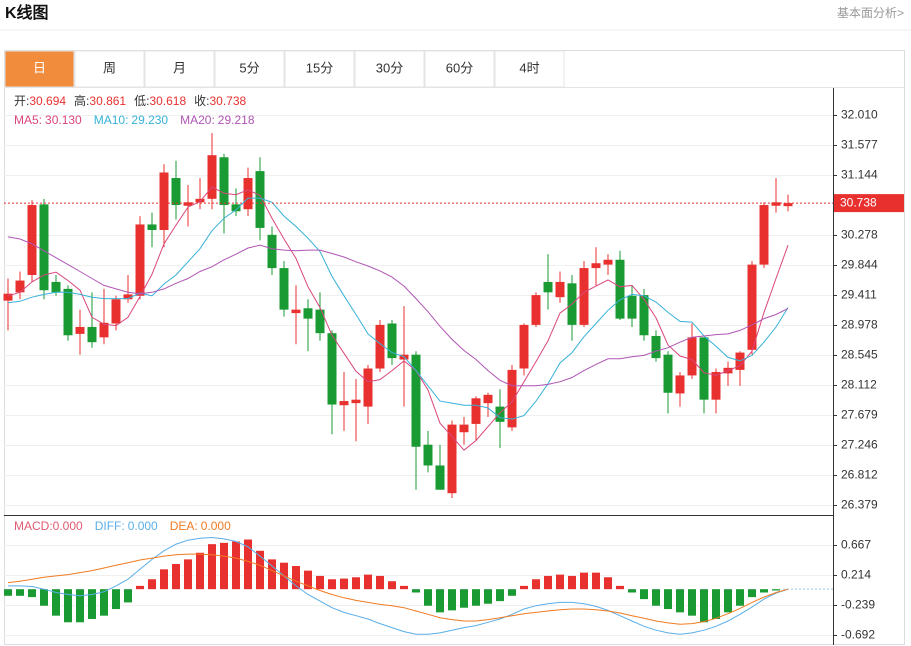 Image resolution: width=911 pixels, height=646 pixels. What do you see at coordinates (27, 12) in the screenshot?
I see `page-title: K线图` at bounding box center [27, 12].